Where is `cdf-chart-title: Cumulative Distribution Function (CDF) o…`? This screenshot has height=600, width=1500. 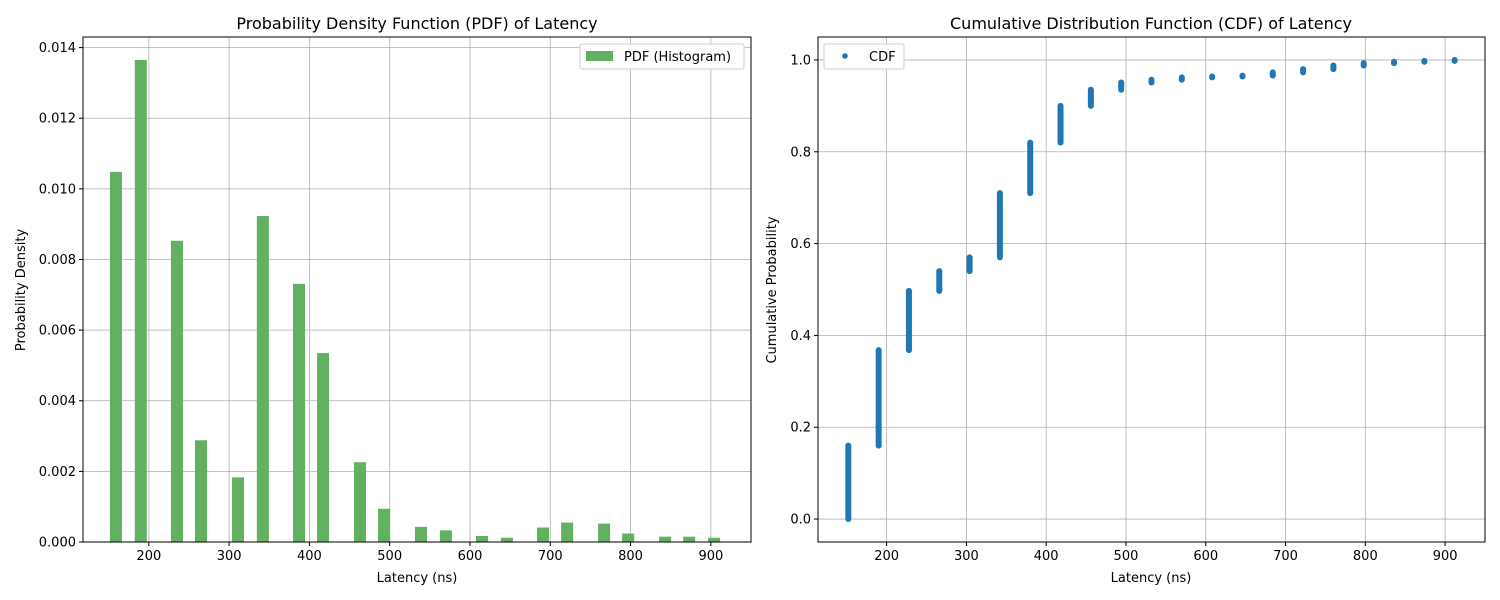 cdf-chart-title: Cumulative Distribution Function (CDF) o… is located at coordinates (1151, 23).